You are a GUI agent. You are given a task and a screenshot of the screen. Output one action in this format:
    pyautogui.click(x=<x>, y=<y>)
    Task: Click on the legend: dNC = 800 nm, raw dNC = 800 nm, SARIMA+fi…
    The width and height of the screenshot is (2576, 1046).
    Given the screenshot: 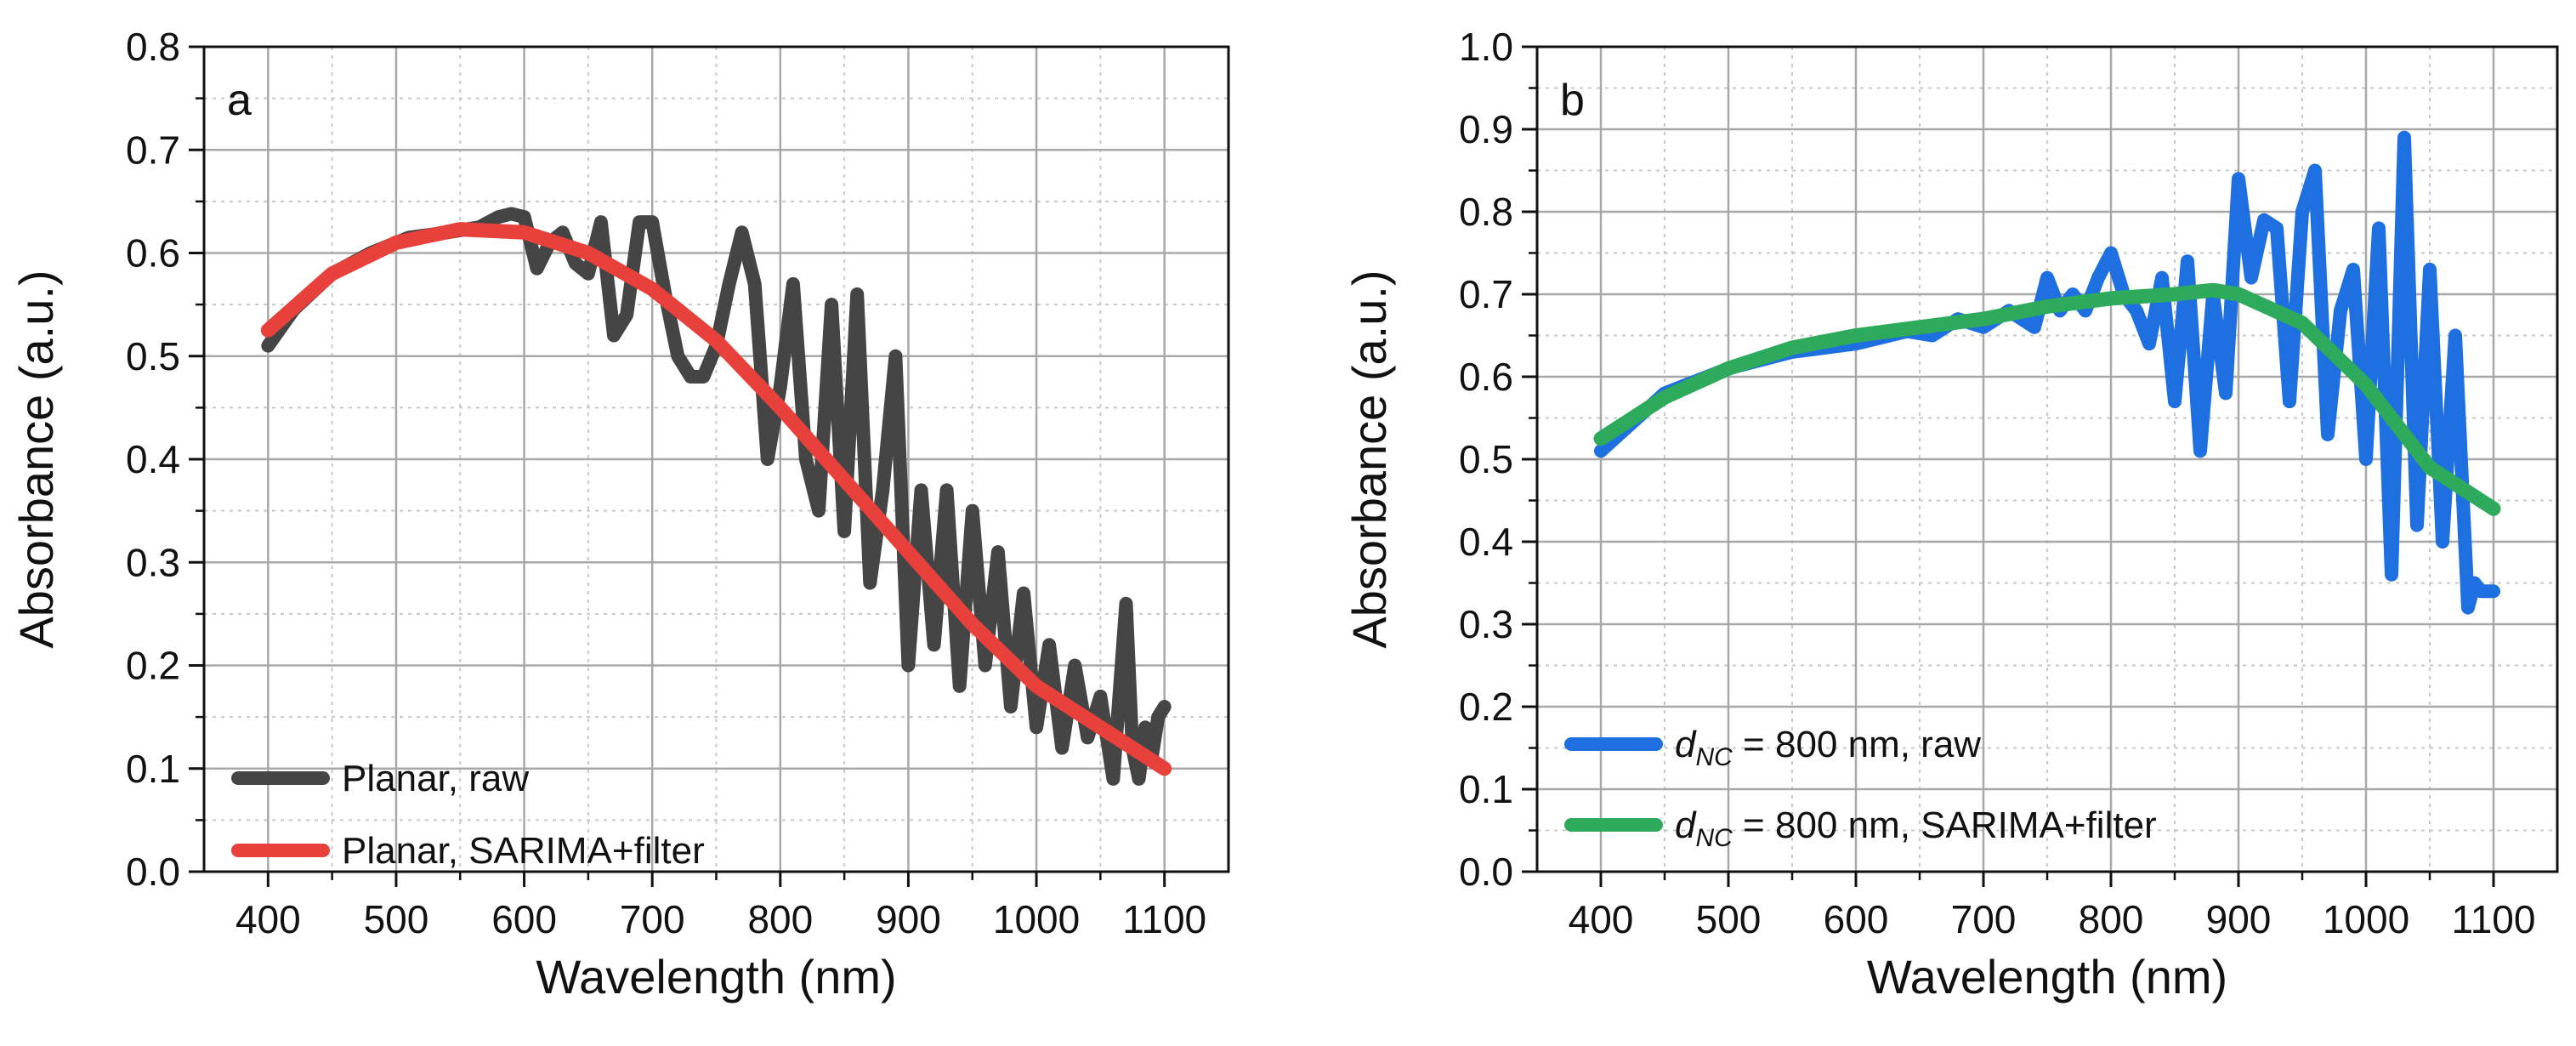 What is the action you would take?
    pyautogui.click(x=1860, y=788)
    